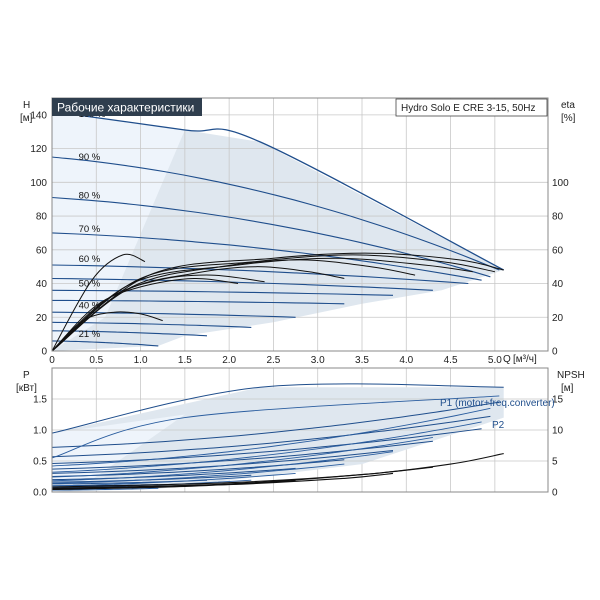 This screenshot has height=600, width=600. I want to click on y-right-tick-label: 0, so click(555, 352).